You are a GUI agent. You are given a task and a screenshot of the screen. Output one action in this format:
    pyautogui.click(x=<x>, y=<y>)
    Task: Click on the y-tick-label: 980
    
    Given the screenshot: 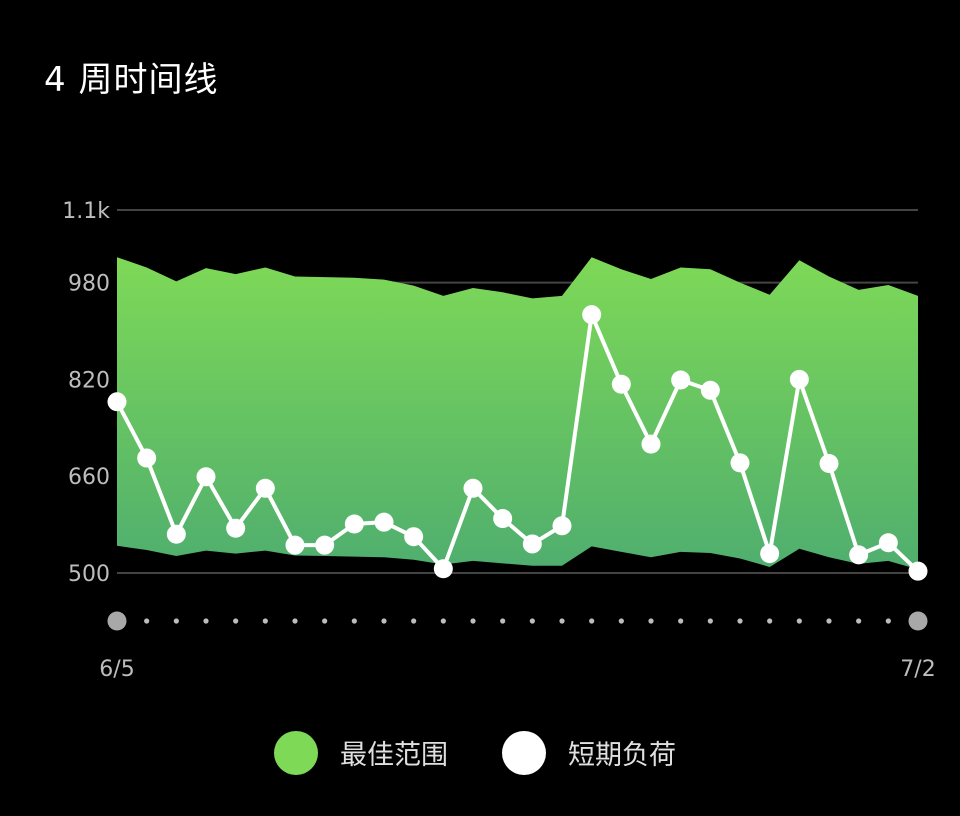 What is the action you would take?
    pyautogui.click(x=89, y=284)
    